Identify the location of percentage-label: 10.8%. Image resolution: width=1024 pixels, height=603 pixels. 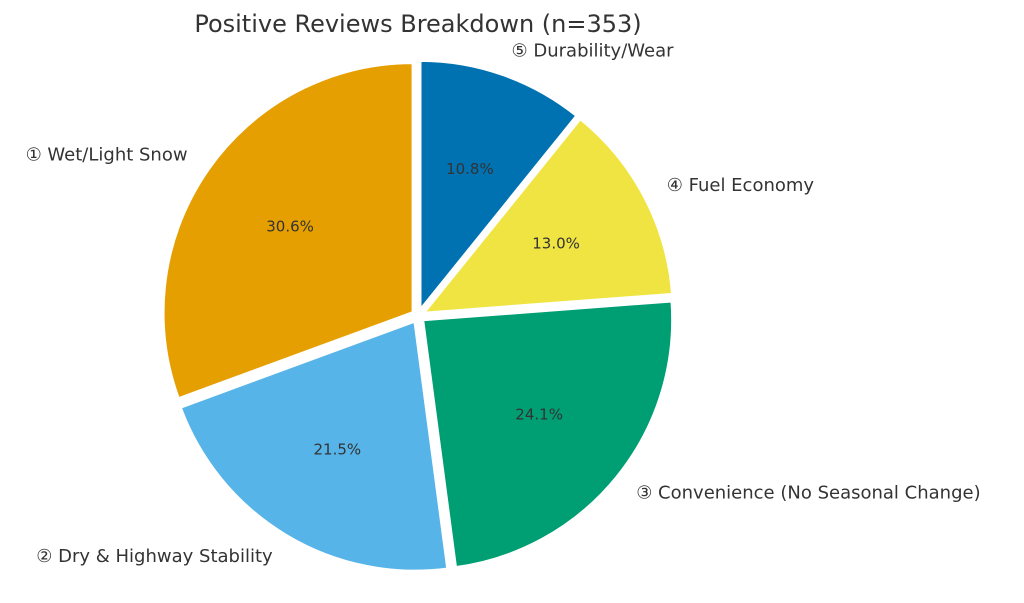
(470, 169).